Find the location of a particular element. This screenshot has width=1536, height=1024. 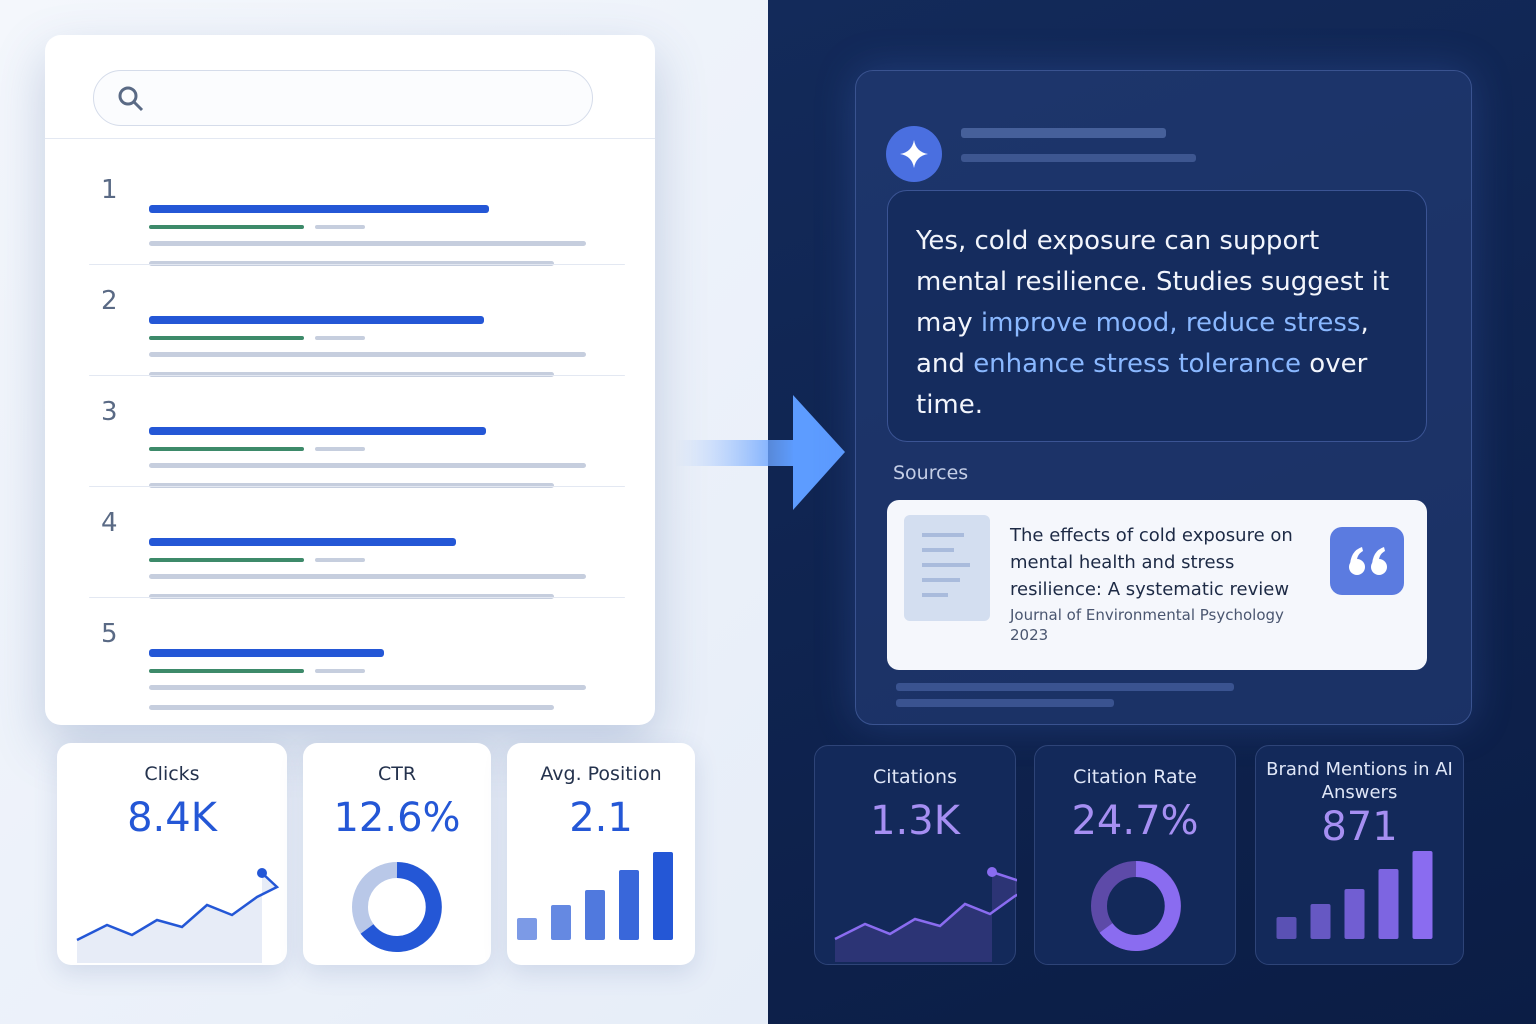

metric-value: 2.1 is located at coordinates (601, 818).